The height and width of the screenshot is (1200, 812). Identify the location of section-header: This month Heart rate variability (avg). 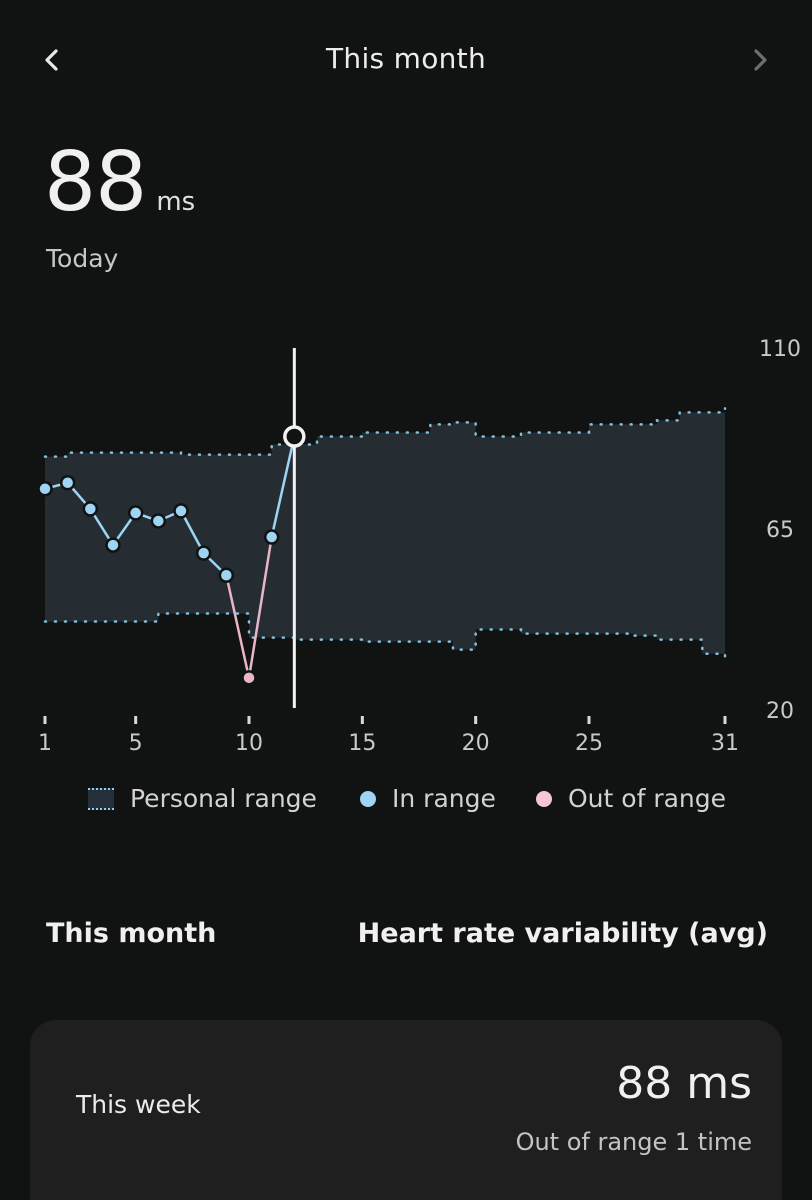
(407, 933).